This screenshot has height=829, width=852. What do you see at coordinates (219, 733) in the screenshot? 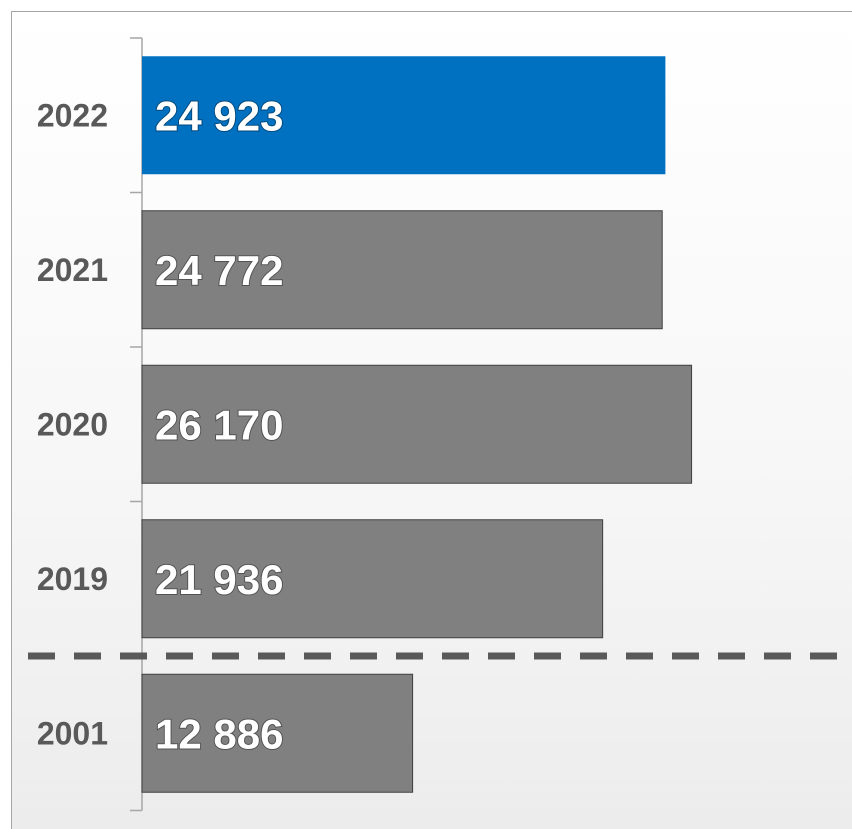
I see `value-label-2001: 12 886` at bounding box center [219, 733].